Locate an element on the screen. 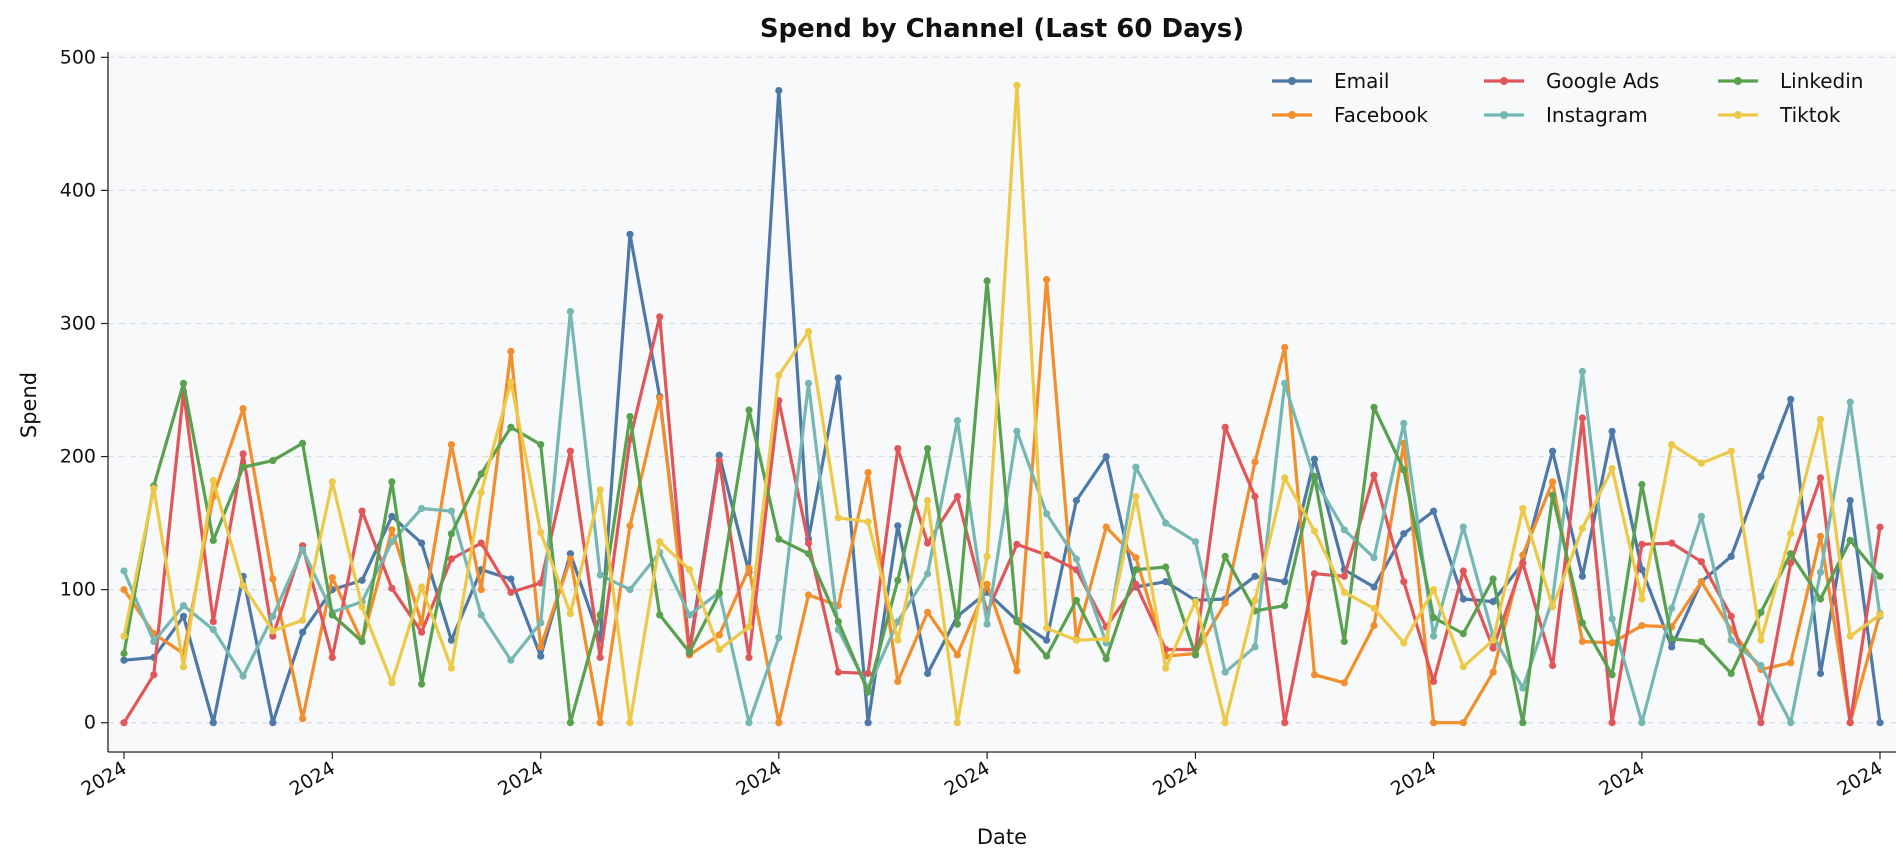 This screenshot has height=863, width=1903. legend-marker is located at coordinates (1504, 115).